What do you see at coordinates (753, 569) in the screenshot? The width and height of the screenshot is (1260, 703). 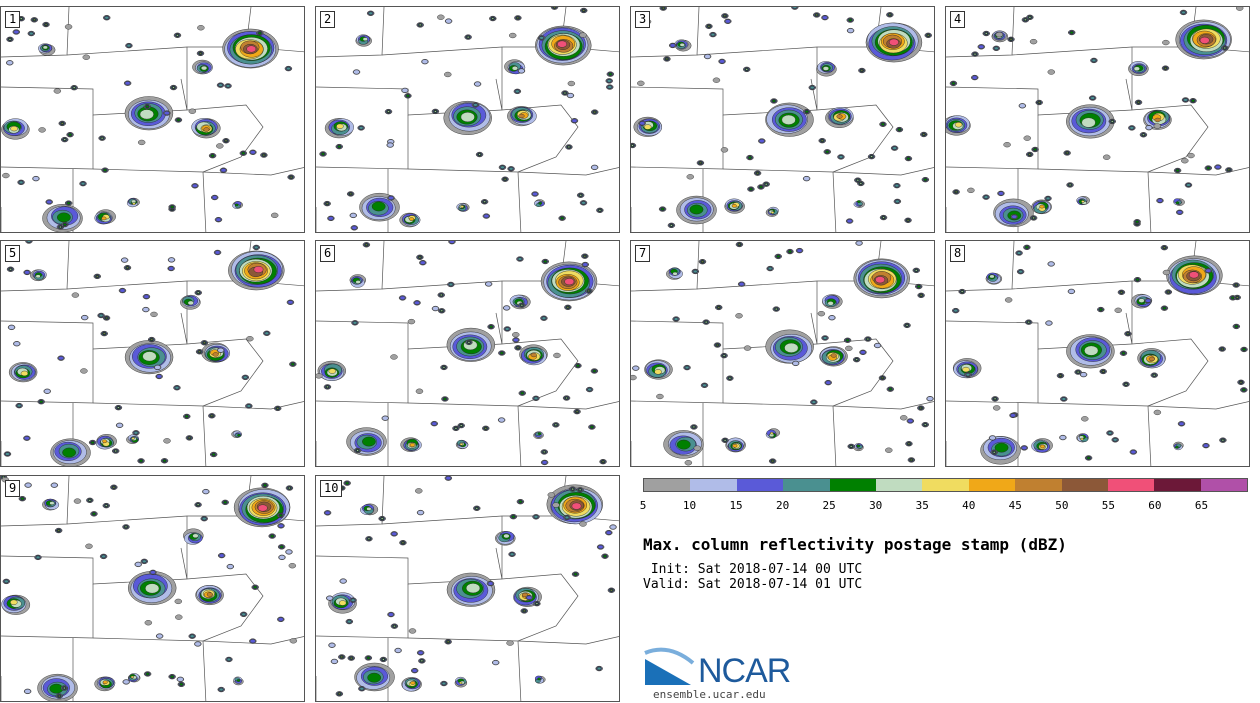 I see `init-time: Init: Sat 2018-07-14 00 UTC` at bounding box center [753, 569].